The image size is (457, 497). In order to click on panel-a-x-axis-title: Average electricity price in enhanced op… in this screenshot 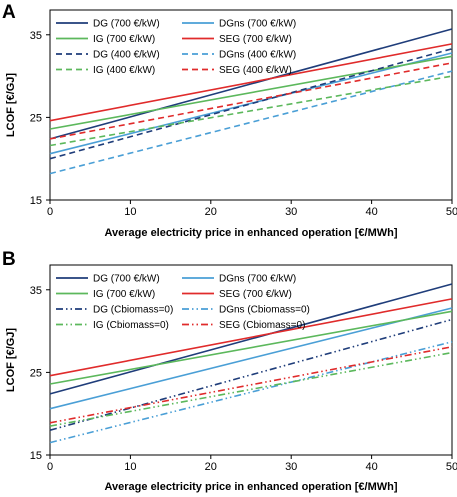, I will do `click(251, 233)`.